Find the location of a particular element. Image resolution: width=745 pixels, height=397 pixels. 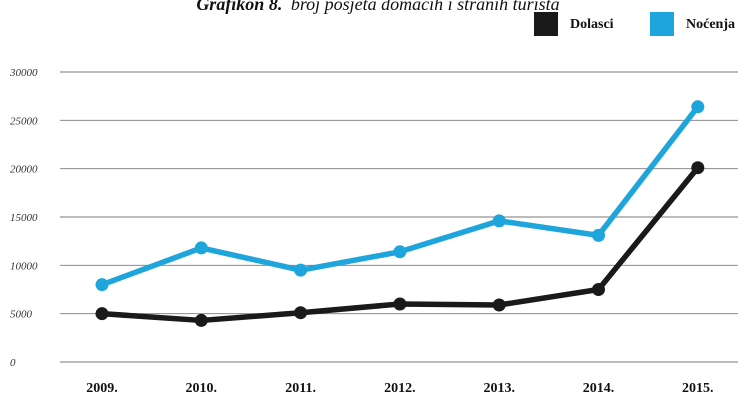

x-tick-label: 2012. is located at coordinates (400, 388).